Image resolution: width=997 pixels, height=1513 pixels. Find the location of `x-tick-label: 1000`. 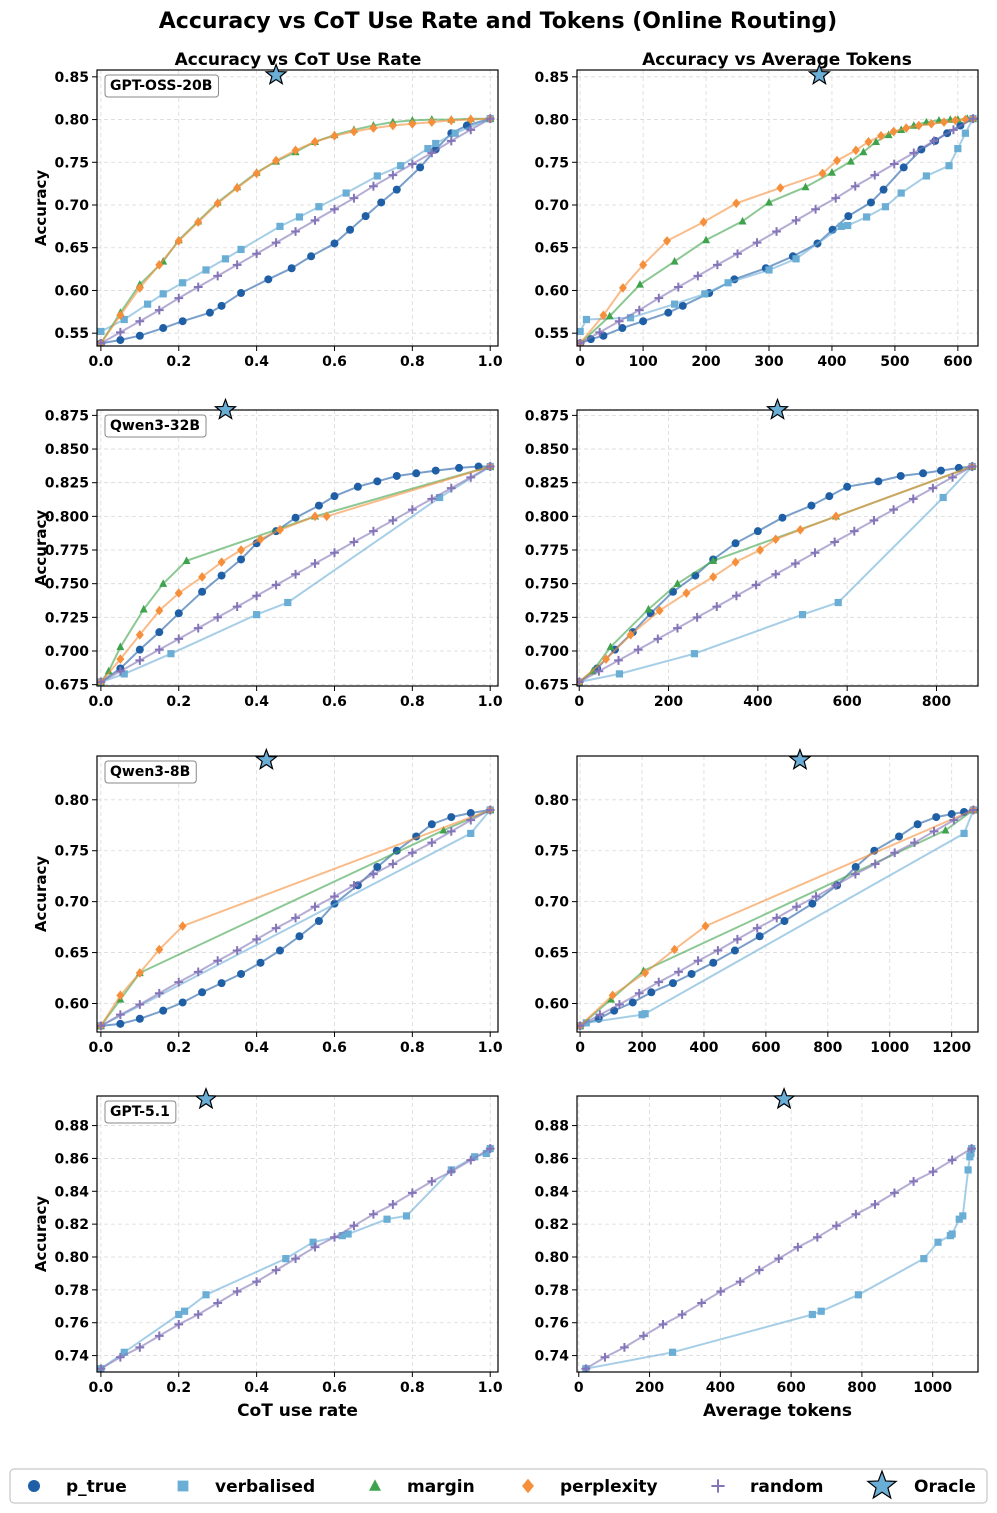

x-tick-label: 1000 is located at coordinates (889, 1048).